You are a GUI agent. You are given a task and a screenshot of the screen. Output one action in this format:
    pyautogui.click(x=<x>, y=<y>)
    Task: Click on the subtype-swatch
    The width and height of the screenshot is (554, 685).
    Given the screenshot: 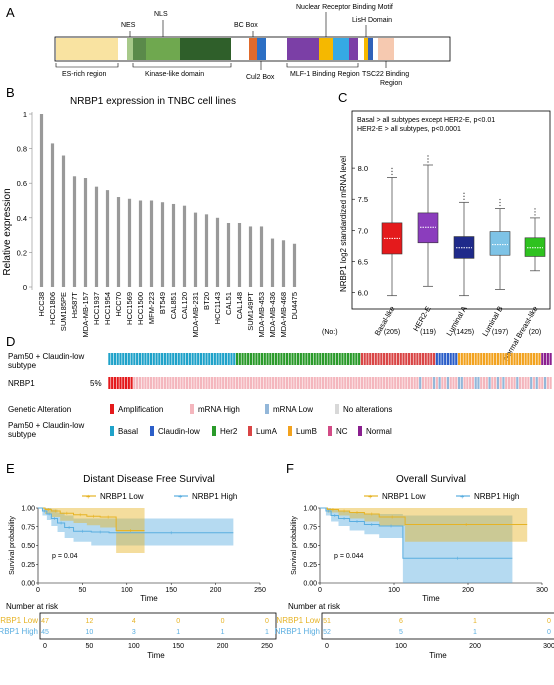 What is the action you would take?
    pyautogui.click(x=290, y=431)
    